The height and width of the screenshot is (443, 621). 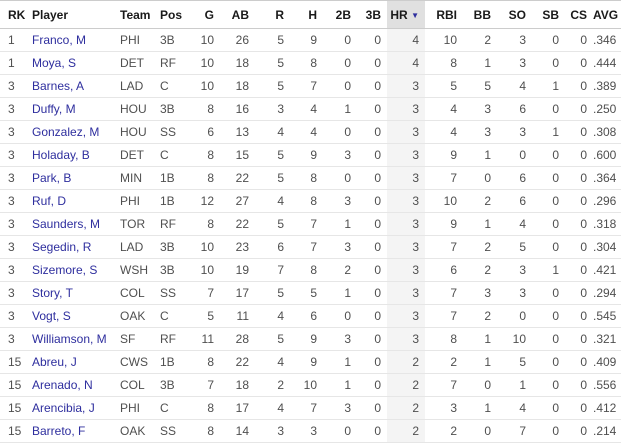 I want to click on player-link: Arenado, N, so click(x=62, y=385).